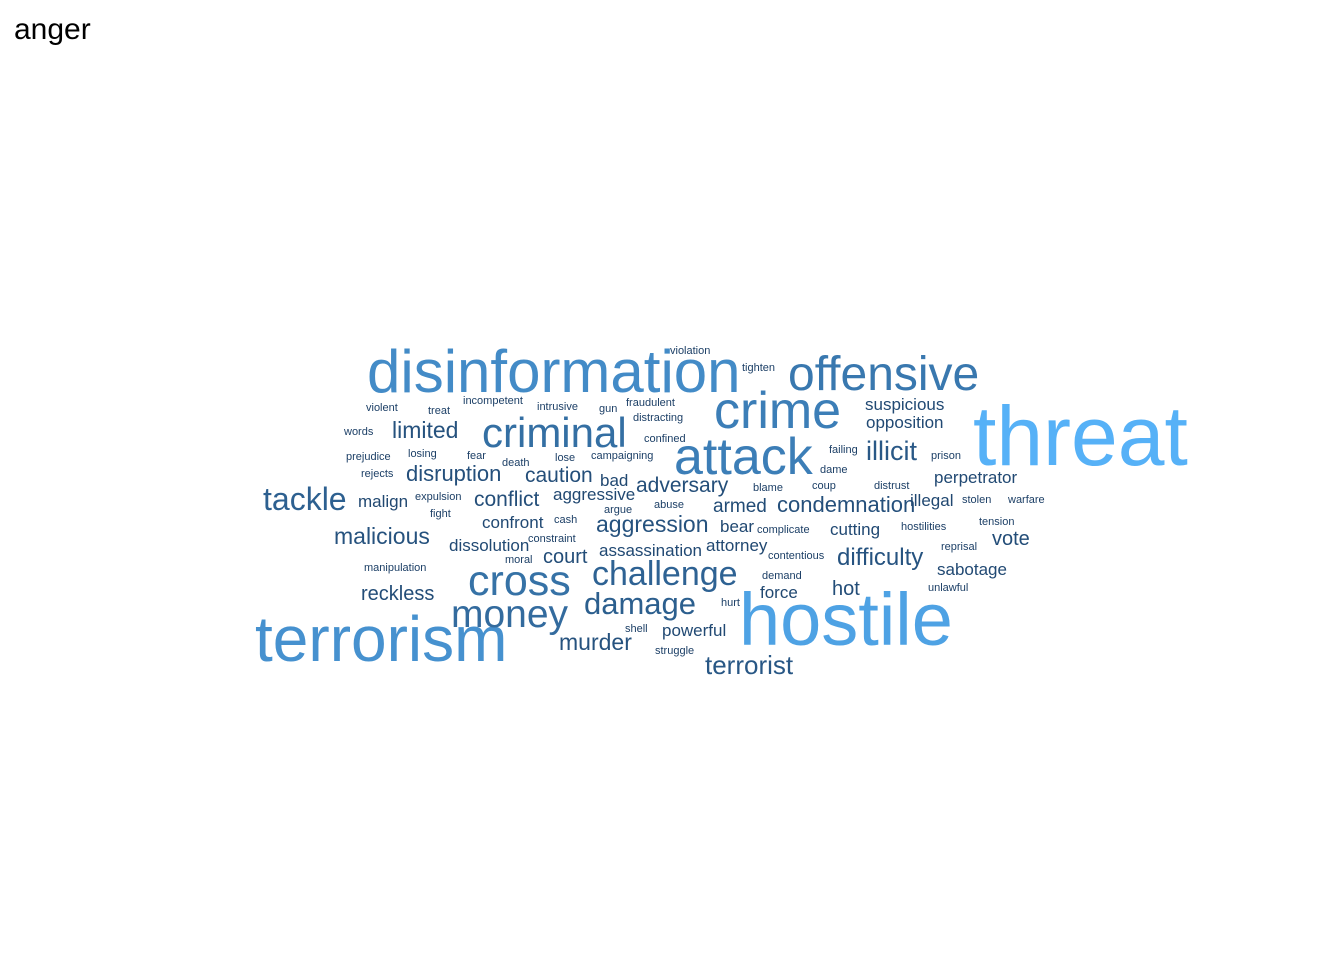 The height and width of the screenshot is (960, 1344). I want to click on word-perpetrator: perpetrator, so click(975, 477).